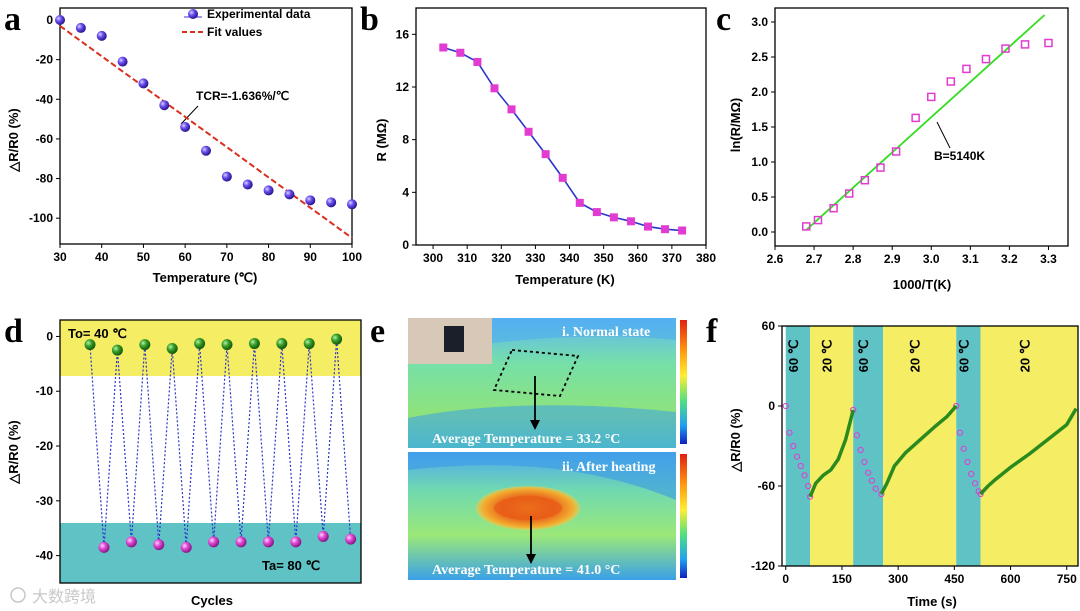 This screenshot has width=1080, height=611. What do you see at coordinates (220, 443) in the screenshot?
I see `cycle-line` at bounding box center [220, 443].